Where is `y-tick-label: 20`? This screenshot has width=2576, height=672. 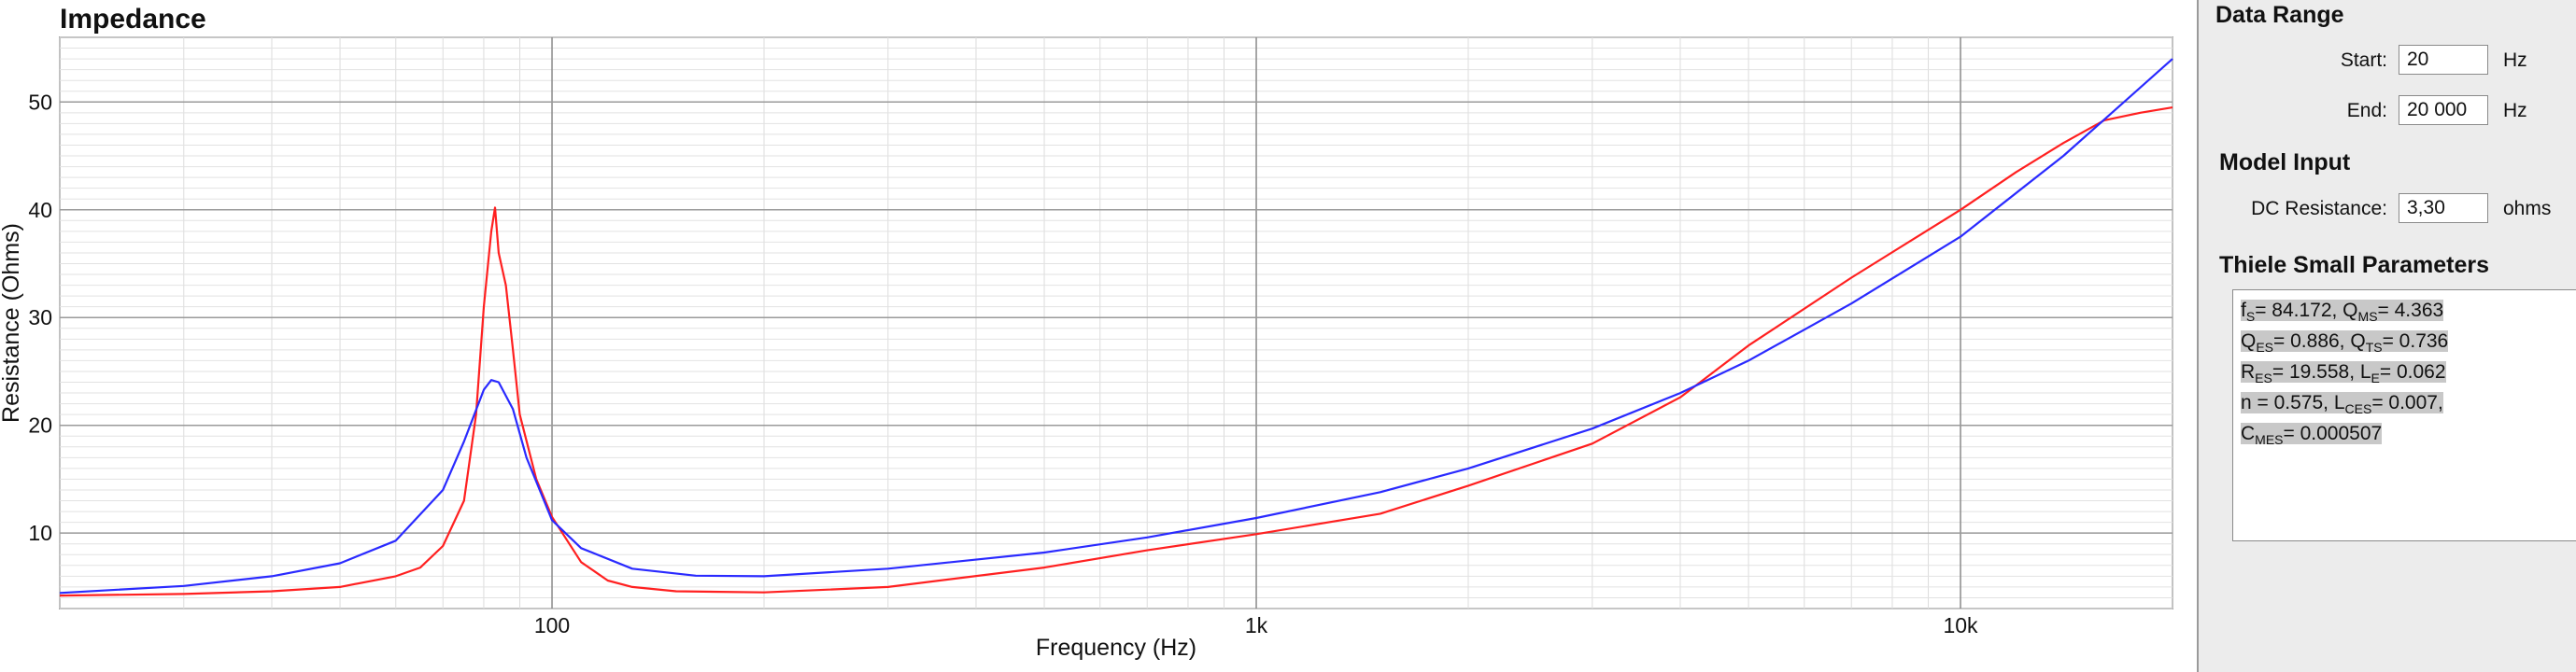 y-tick-label: 20 is located at coordinates (40, 425).